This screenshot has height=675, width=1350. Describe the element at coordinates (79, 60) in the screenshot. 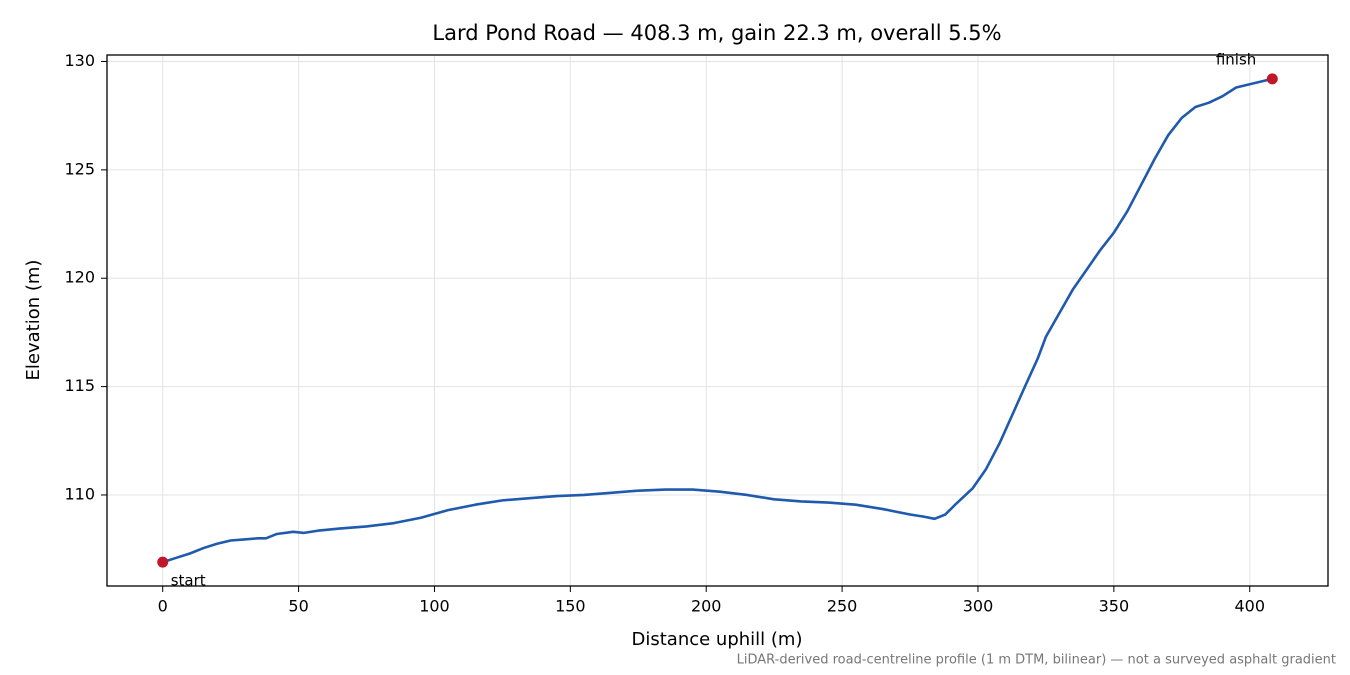

I see `y-tick-label: 130` at that location.